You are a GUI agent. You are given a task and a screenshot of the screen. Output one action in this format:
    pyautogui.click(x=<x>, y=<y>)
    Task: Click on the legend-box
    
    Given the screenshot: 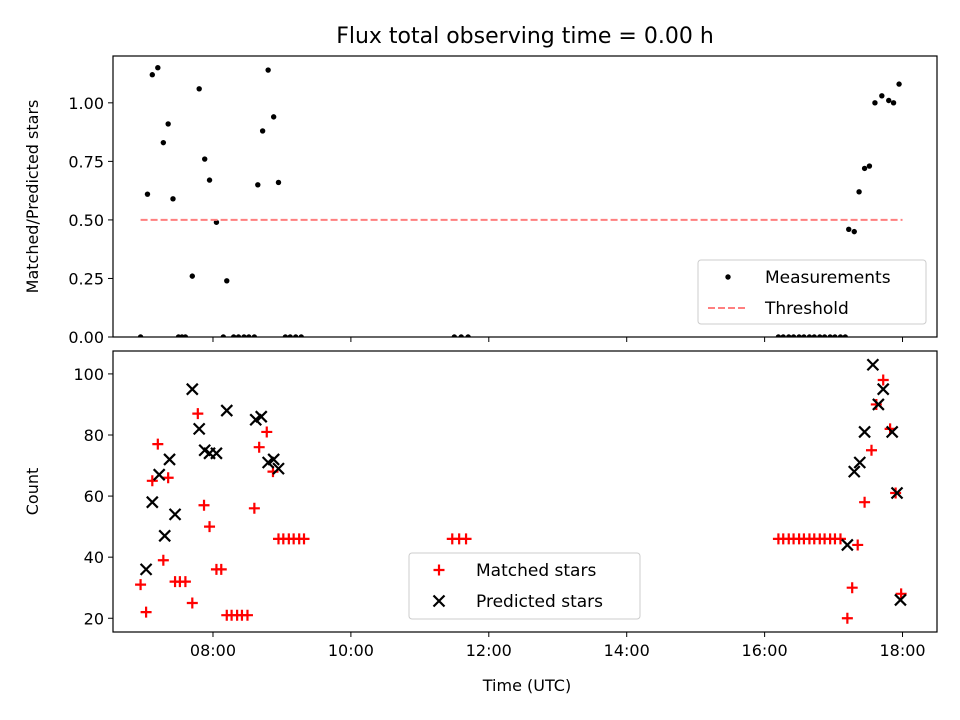 What is the action you would take?
    pyautogui.click(x=812, y=292)
    